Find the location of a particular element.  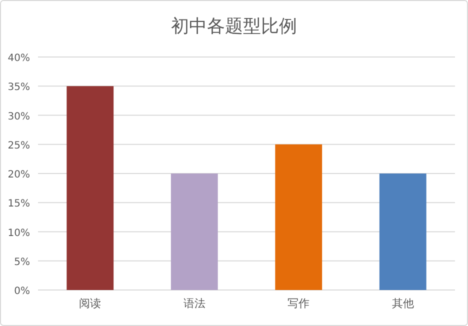

y-tick-label: 15% is located at coordinates (19, 204).